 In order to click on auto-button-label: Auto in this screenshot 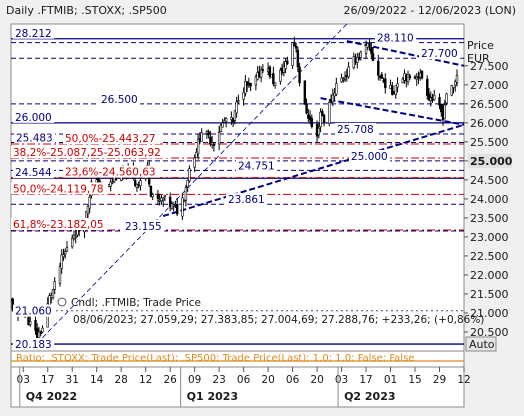, I will do `click(482, 344)`.